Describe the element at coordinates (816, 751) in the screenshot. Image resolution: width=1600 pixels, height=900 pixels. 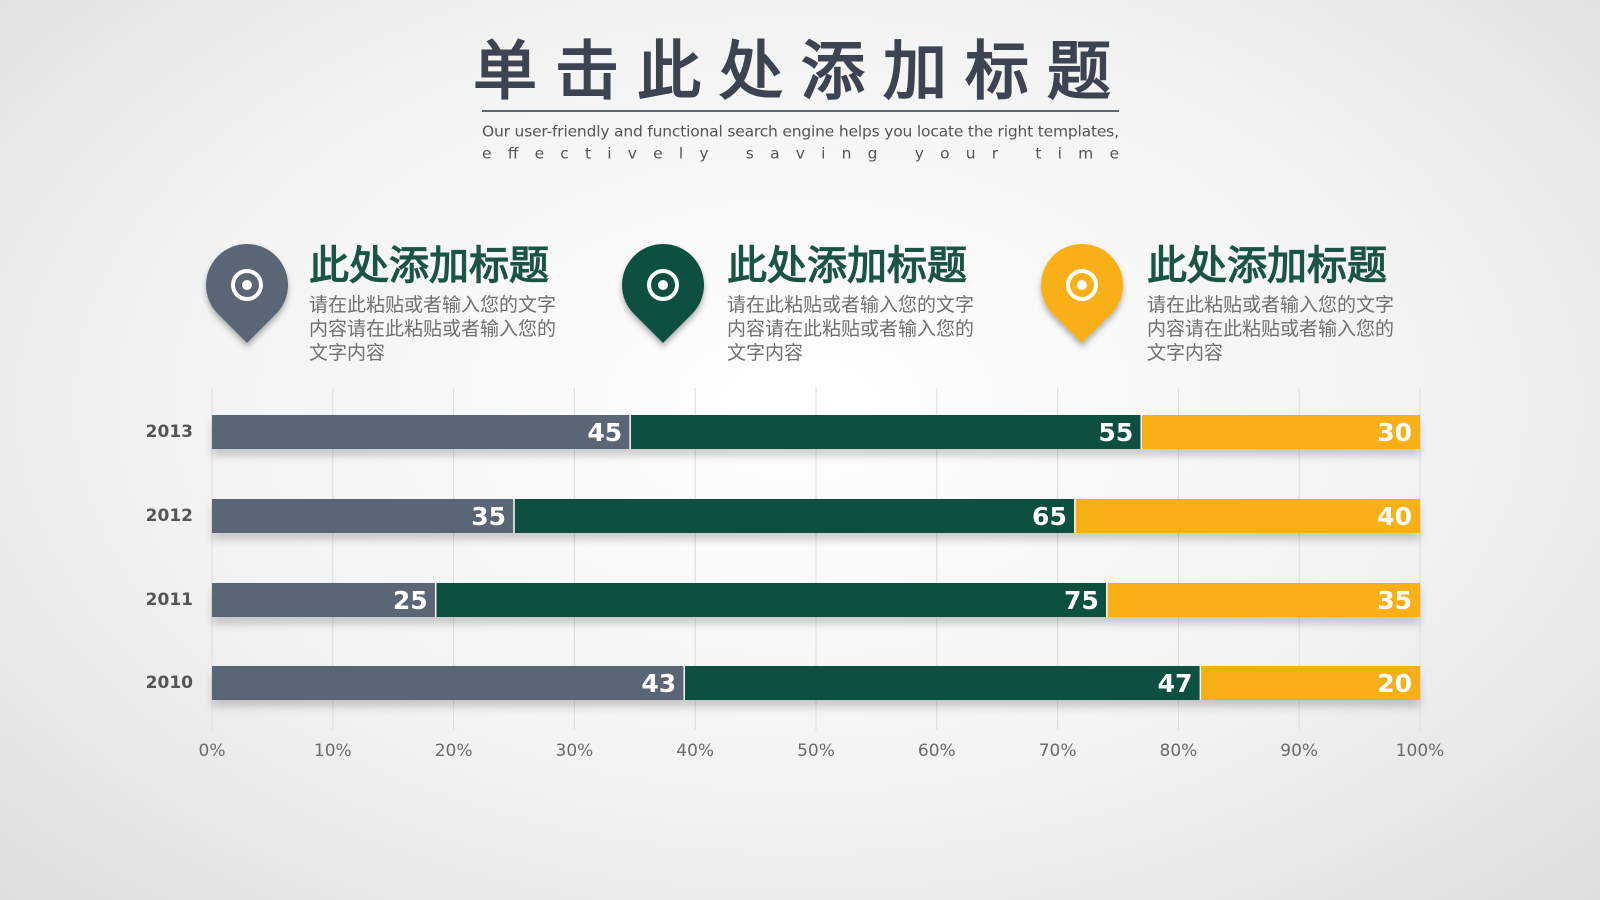
I see `x-tick-label: 50%` at that location.